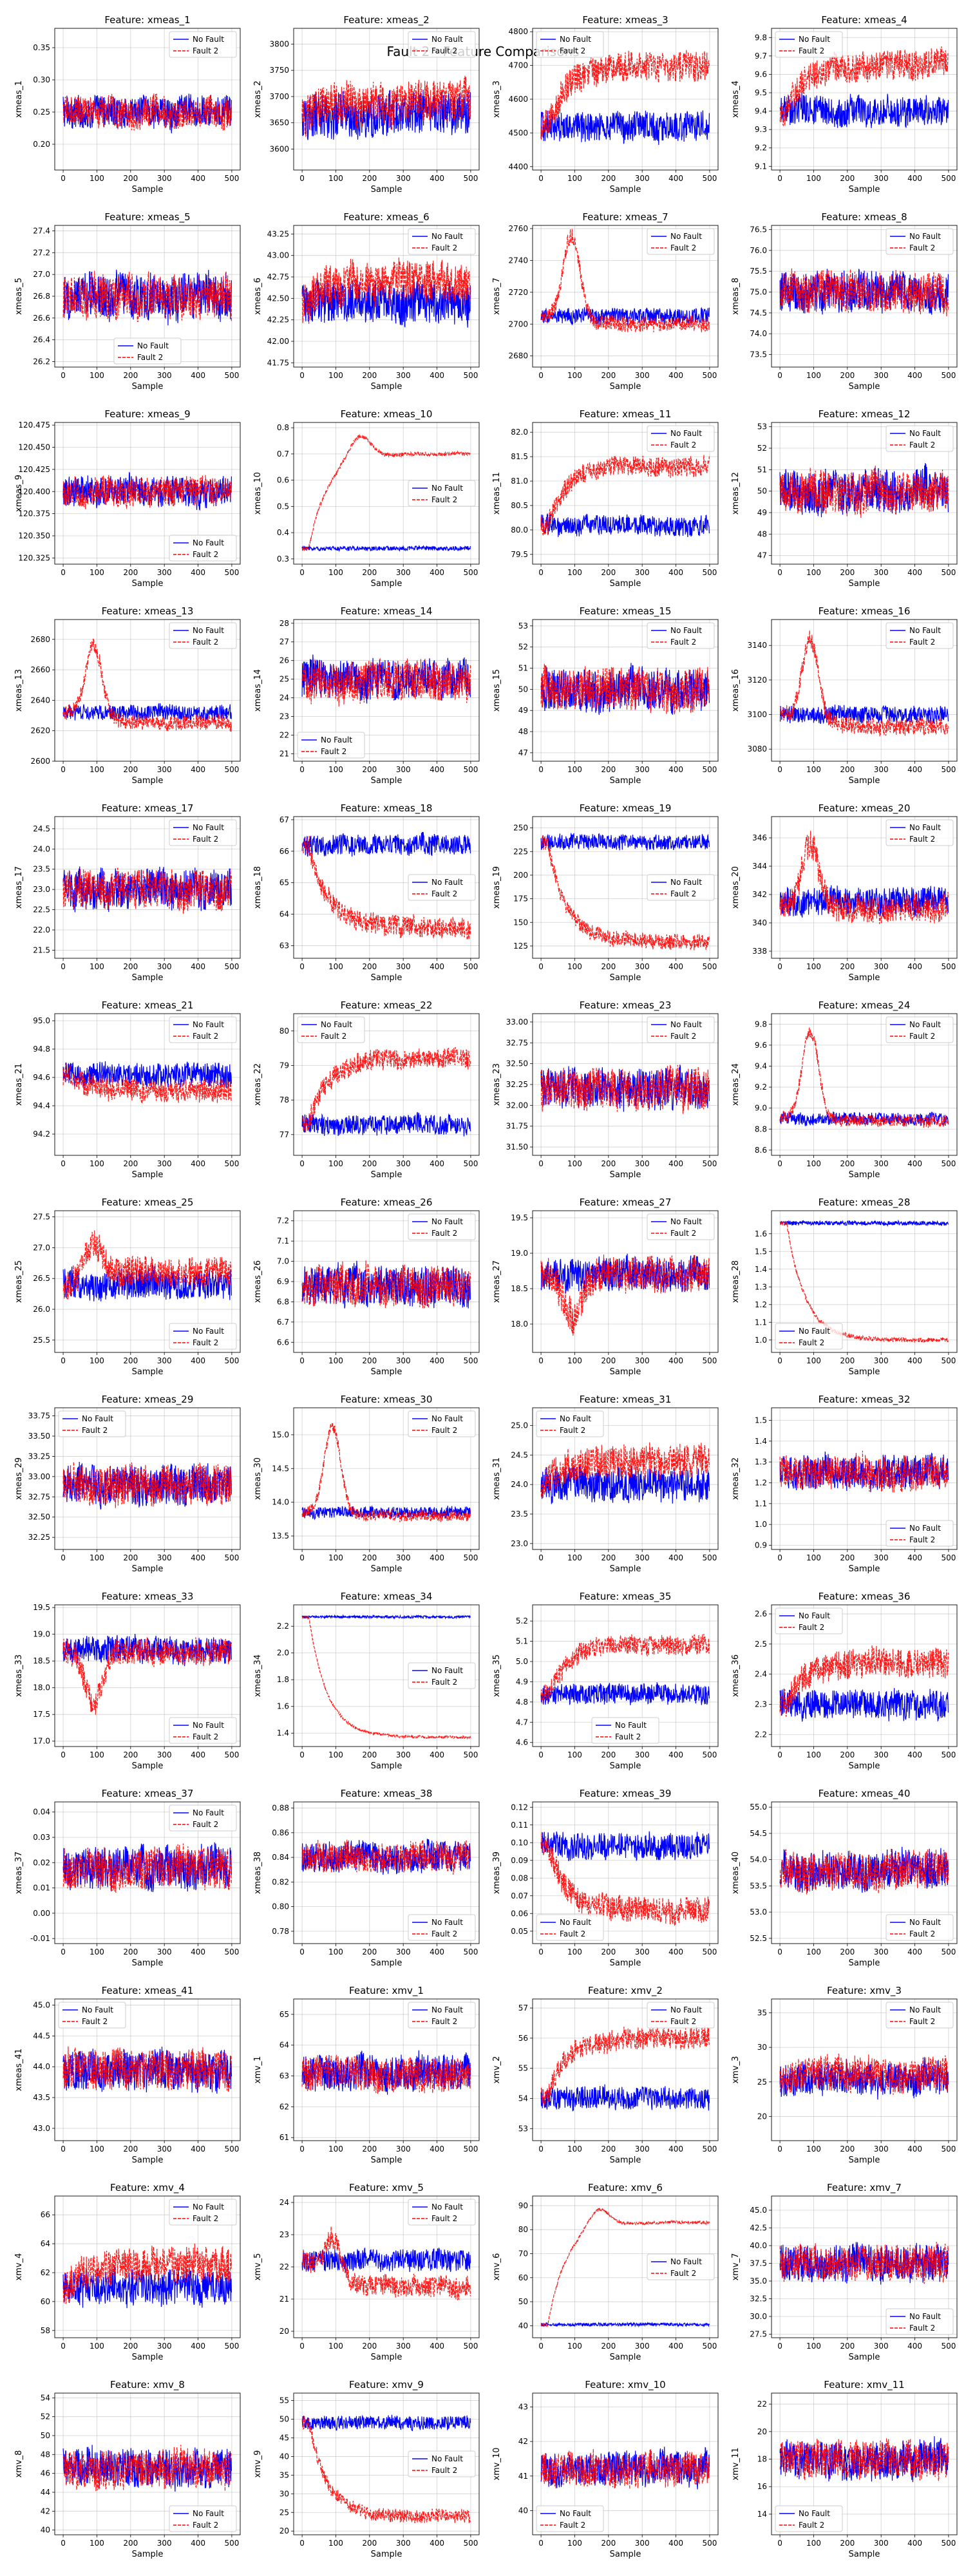 This screenshot has height=2576, width=966. What do you see at coordinates (284, 819) in the screenshot?
I see `y-tick-label: 67` at bounding box center [284, 819].